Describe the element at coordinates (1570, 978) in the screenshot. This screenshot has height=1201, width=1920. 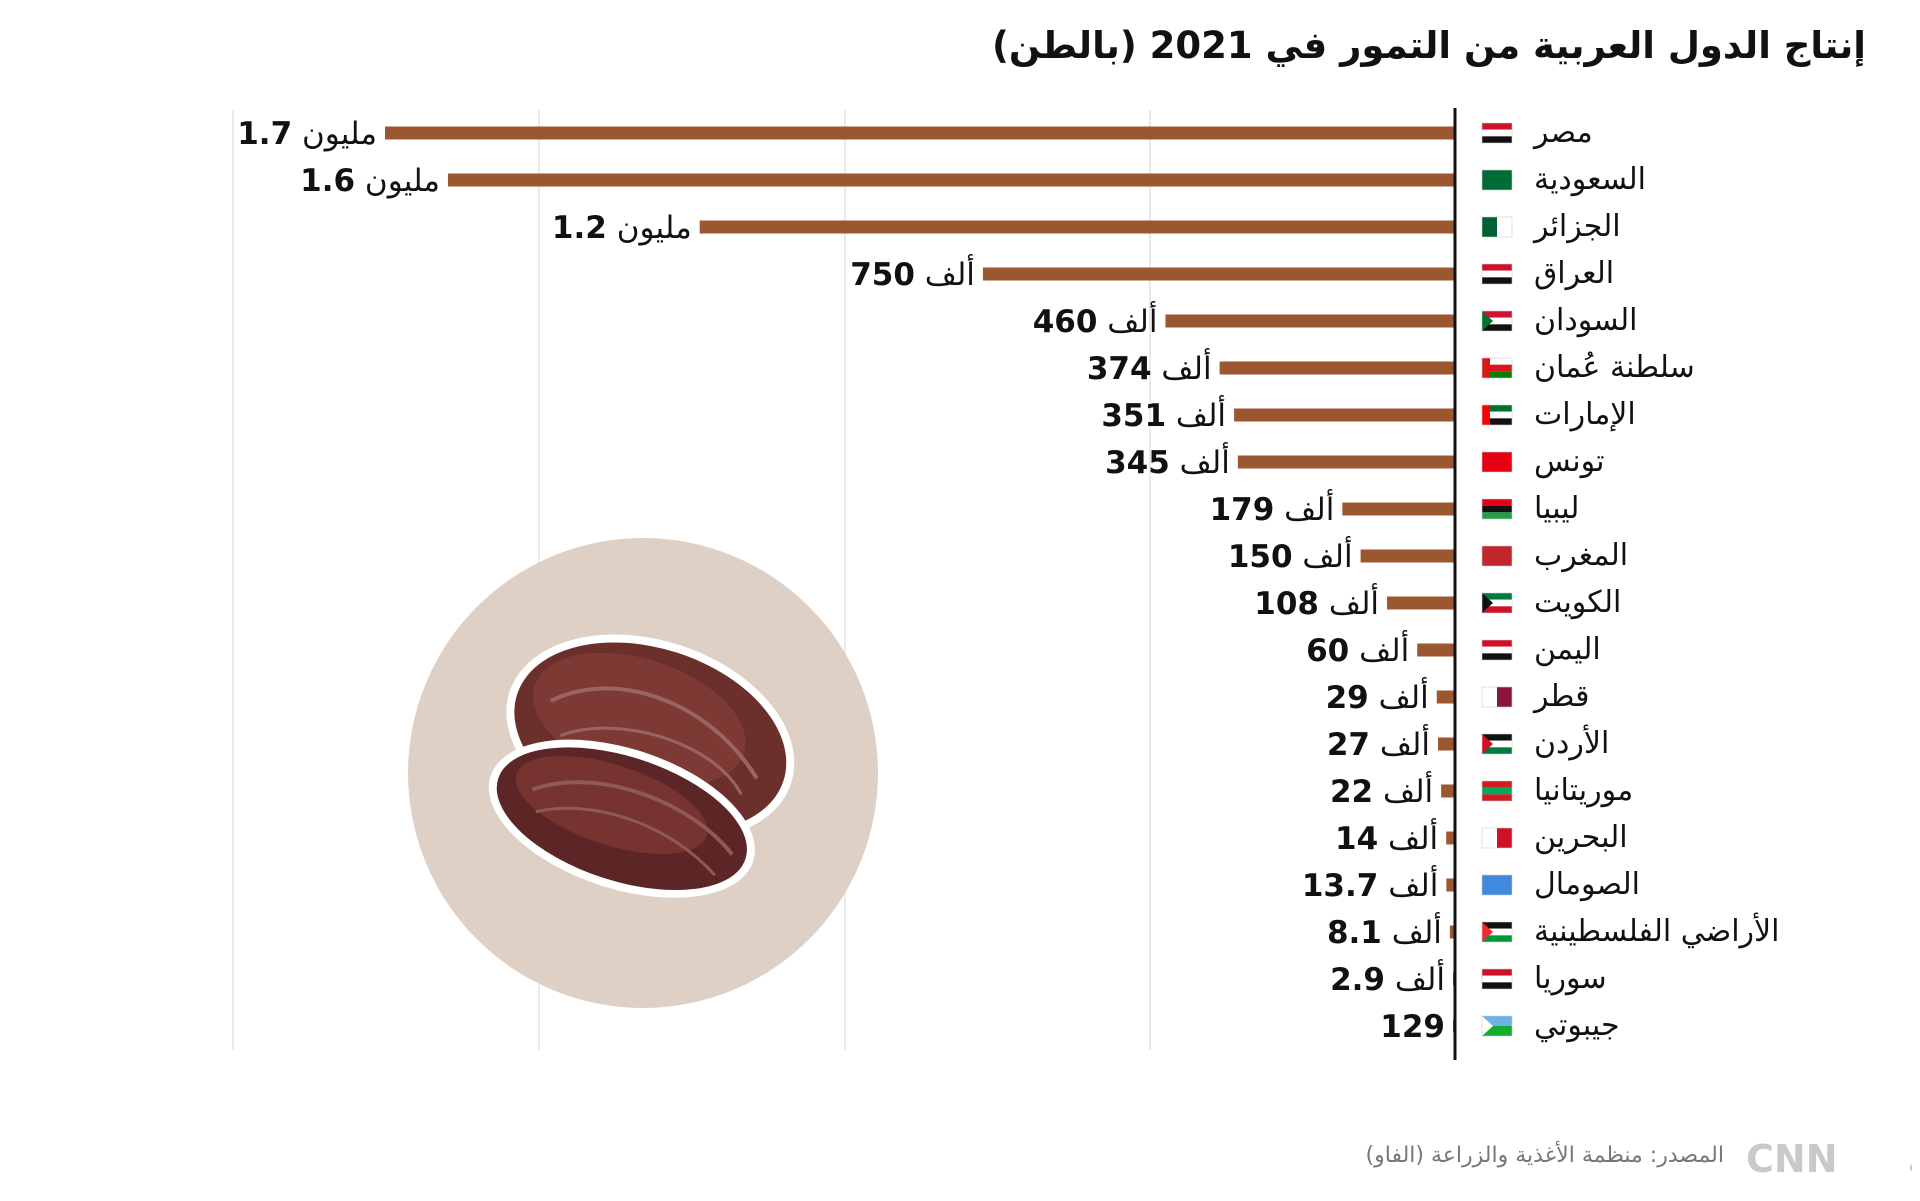
I see `category-label: سوريا` at that location.